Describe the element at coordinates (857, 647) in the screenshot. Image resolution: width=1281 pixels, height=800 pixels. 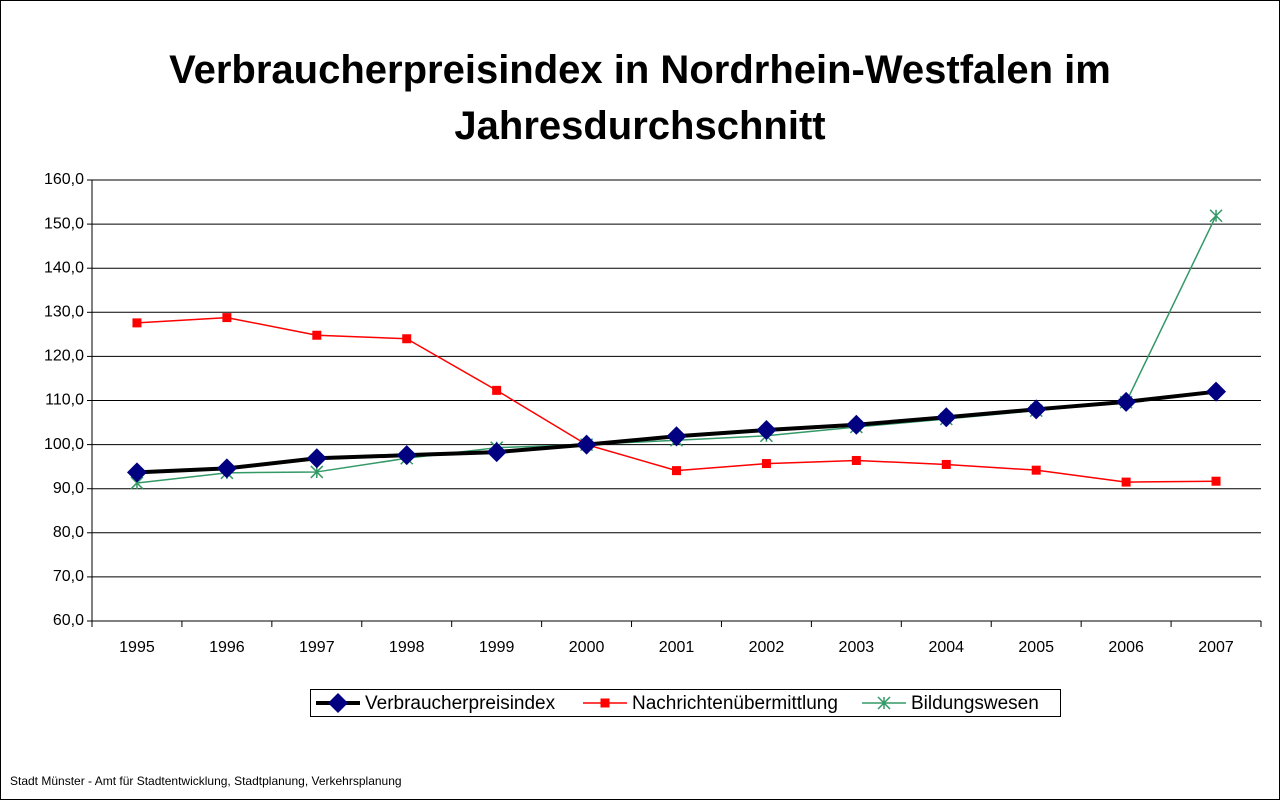
I see `x-tick-label: 2003` at that location.